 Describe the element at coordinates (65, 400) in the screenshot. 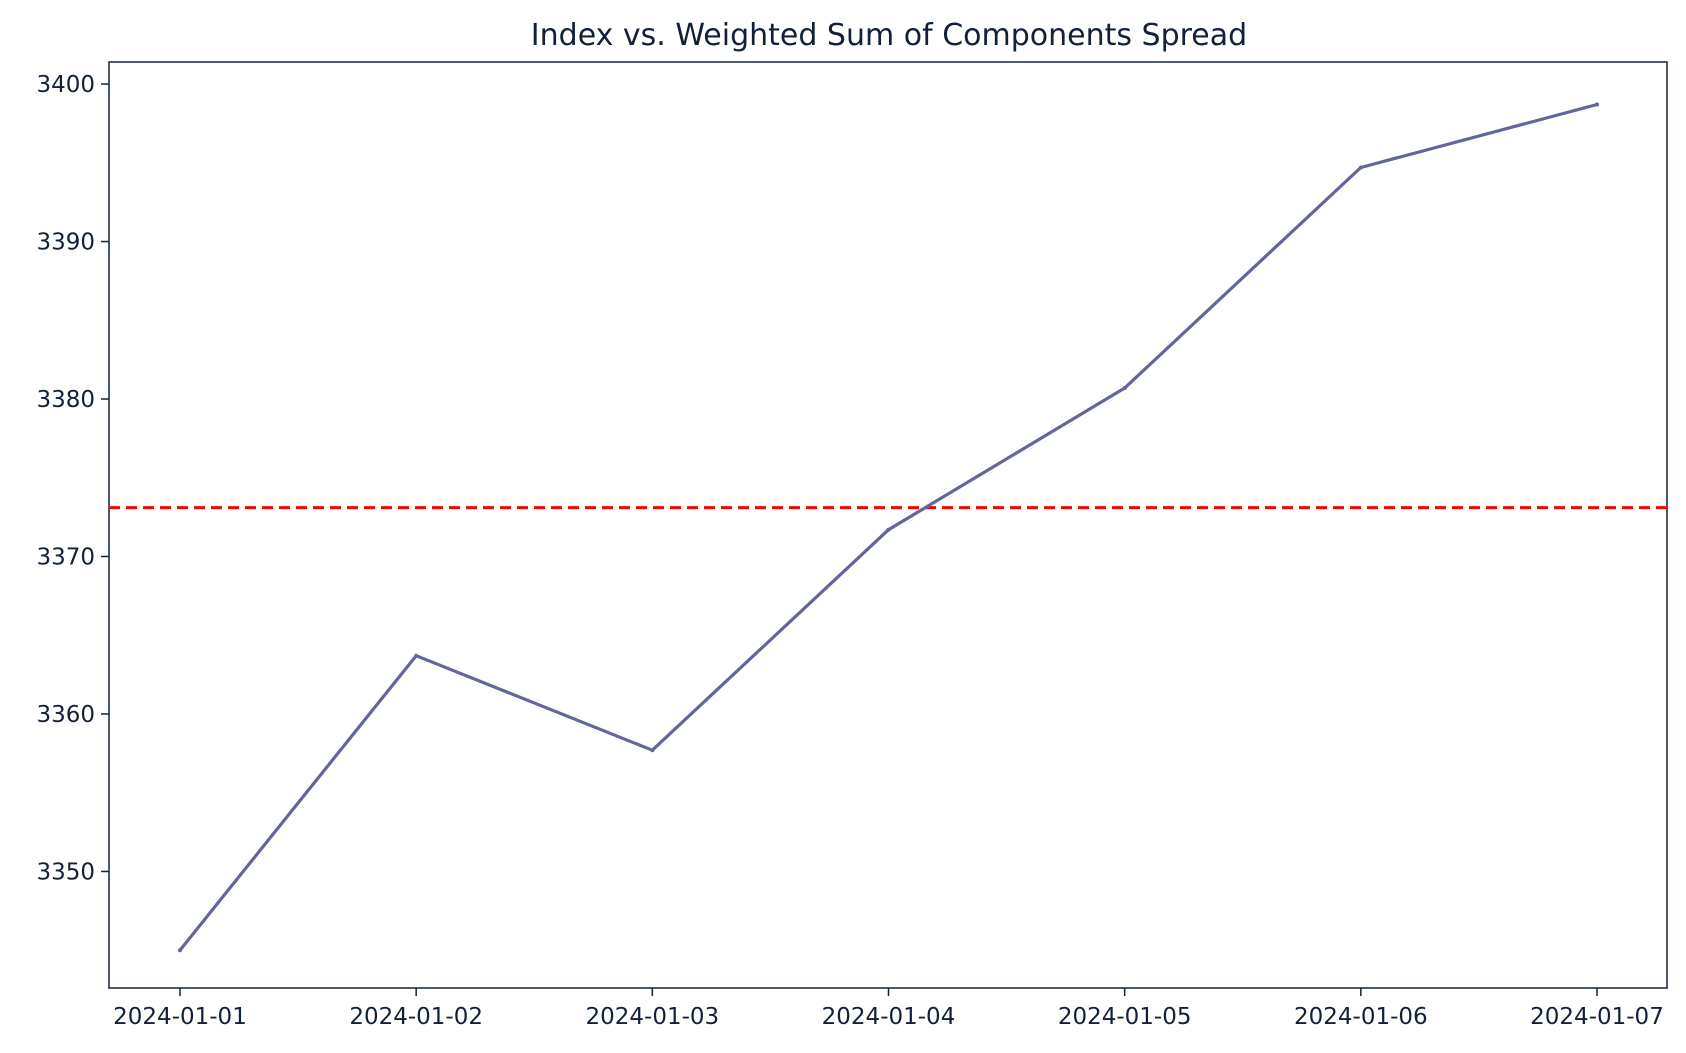

I see `y-tick-label: 3380` at that location.